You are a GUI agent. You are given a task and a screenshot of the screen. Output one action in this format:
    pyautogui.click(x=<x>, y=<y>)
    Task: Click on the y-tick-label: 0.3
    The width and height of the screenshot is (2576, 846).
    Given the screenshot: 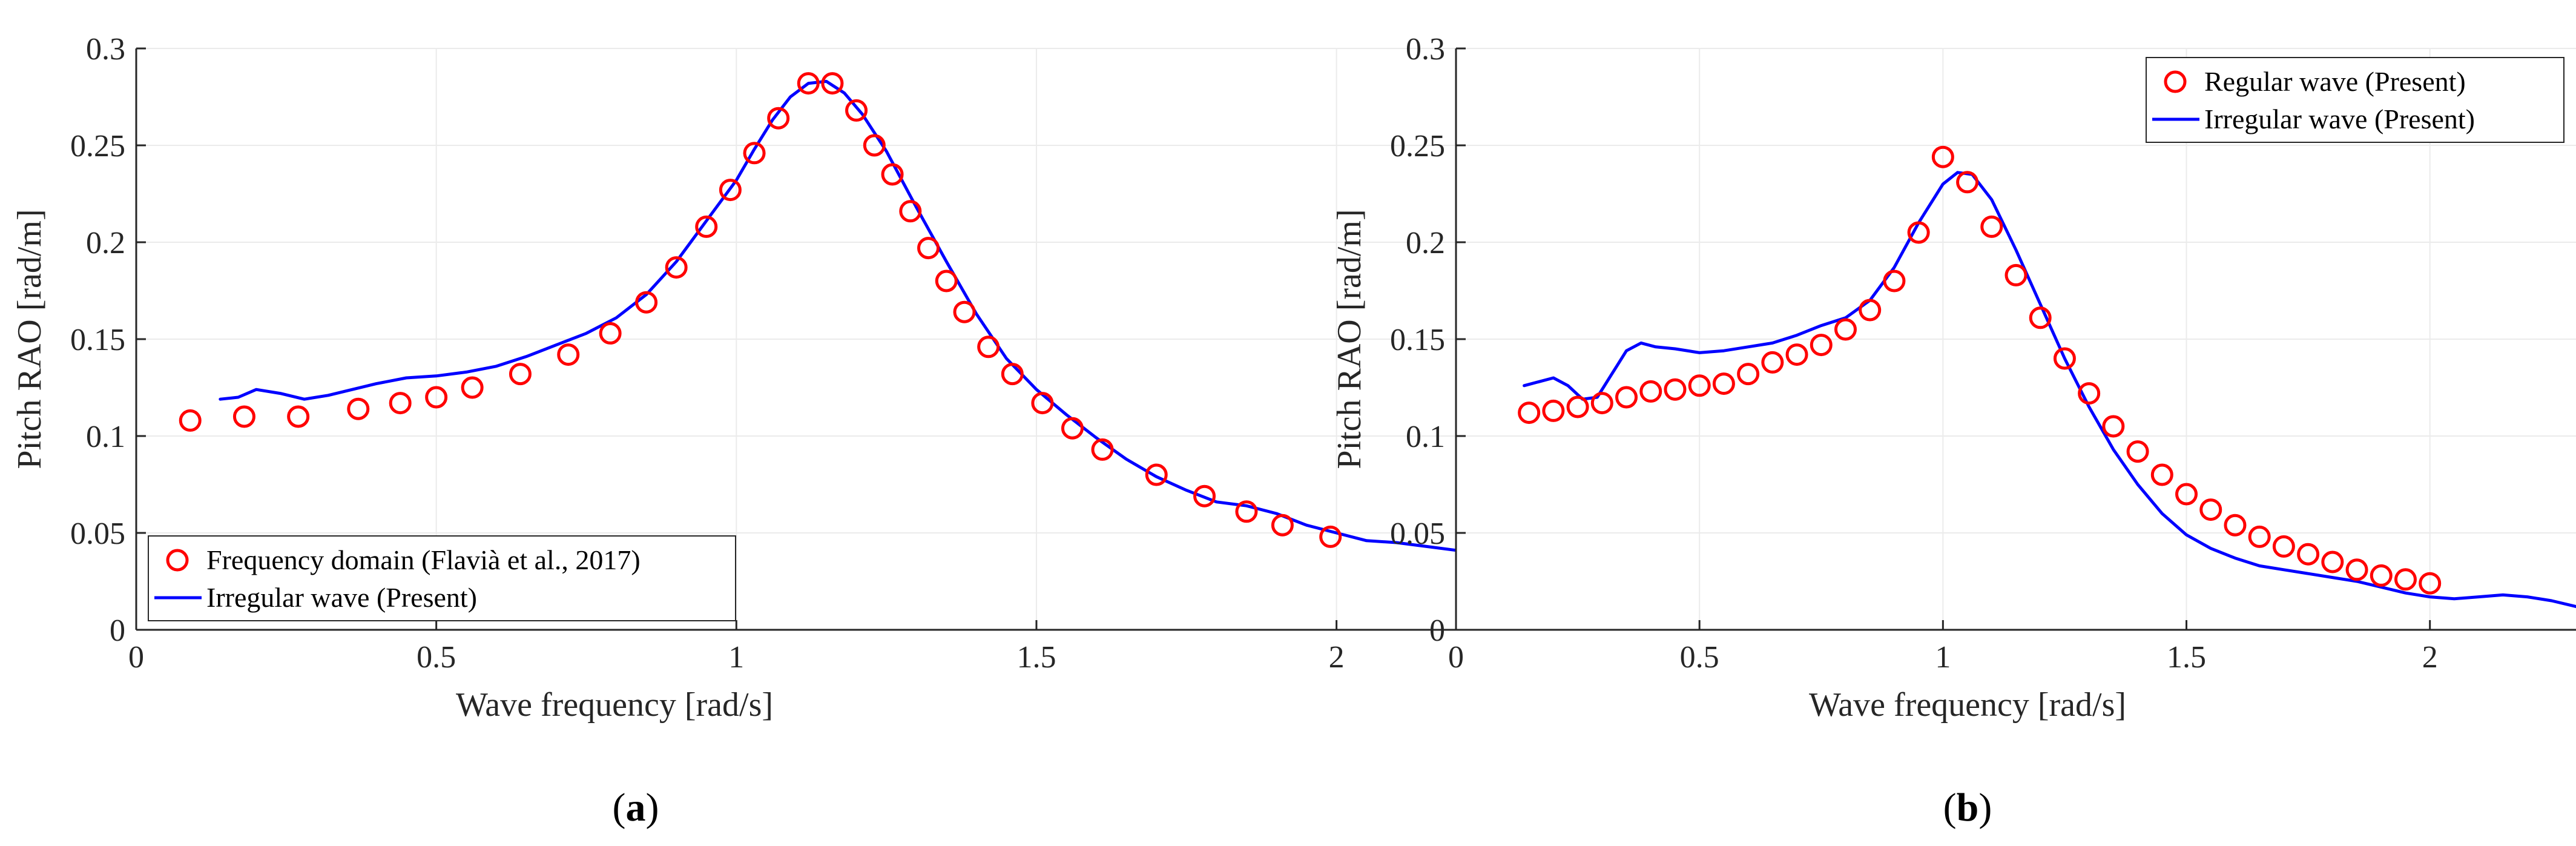 What is the action you would take?
    pyautogui.click(x=1426, y=49)
    